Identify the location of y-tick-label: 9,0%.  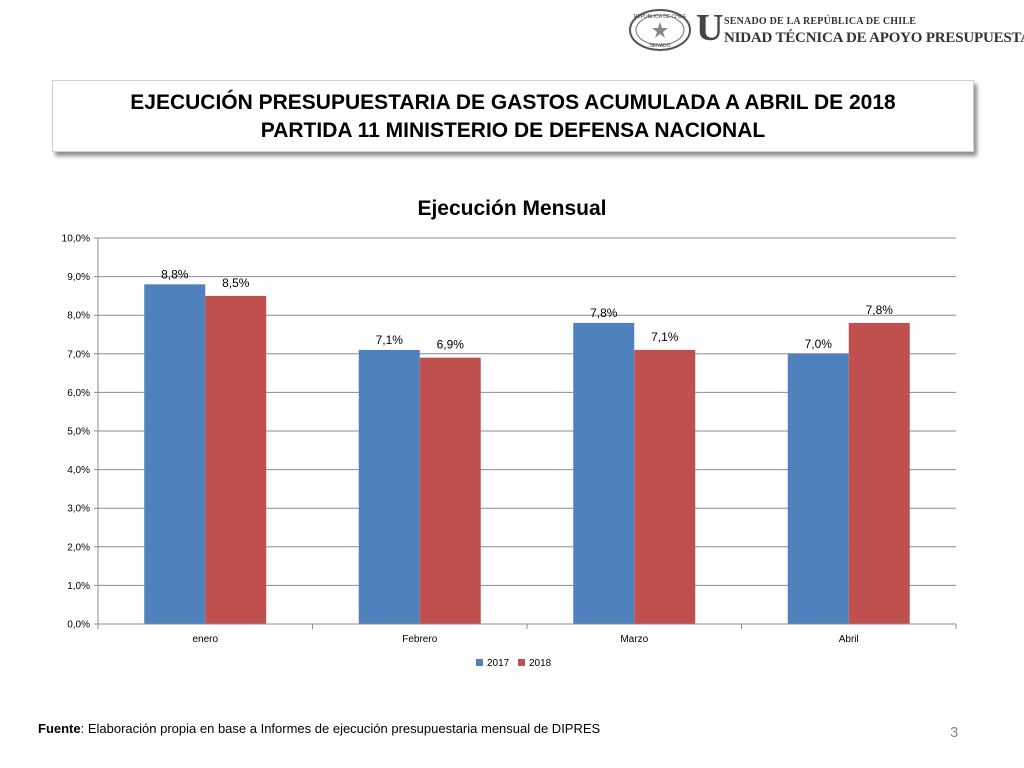
(78, 277).